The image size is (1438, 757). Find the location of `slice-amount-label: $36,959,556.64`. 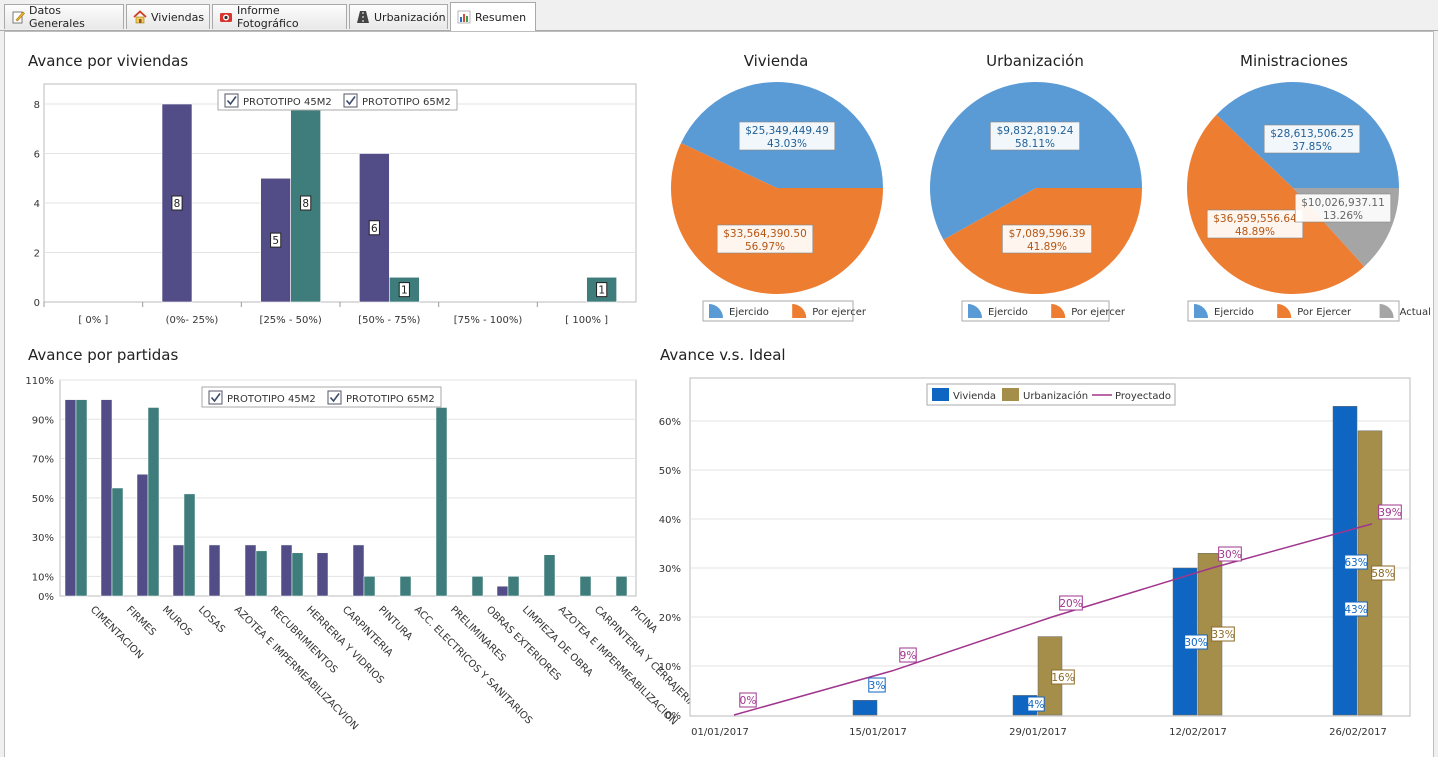

slice-amount-label: $36,959,556.64 is located at coordinates (1255, 219).